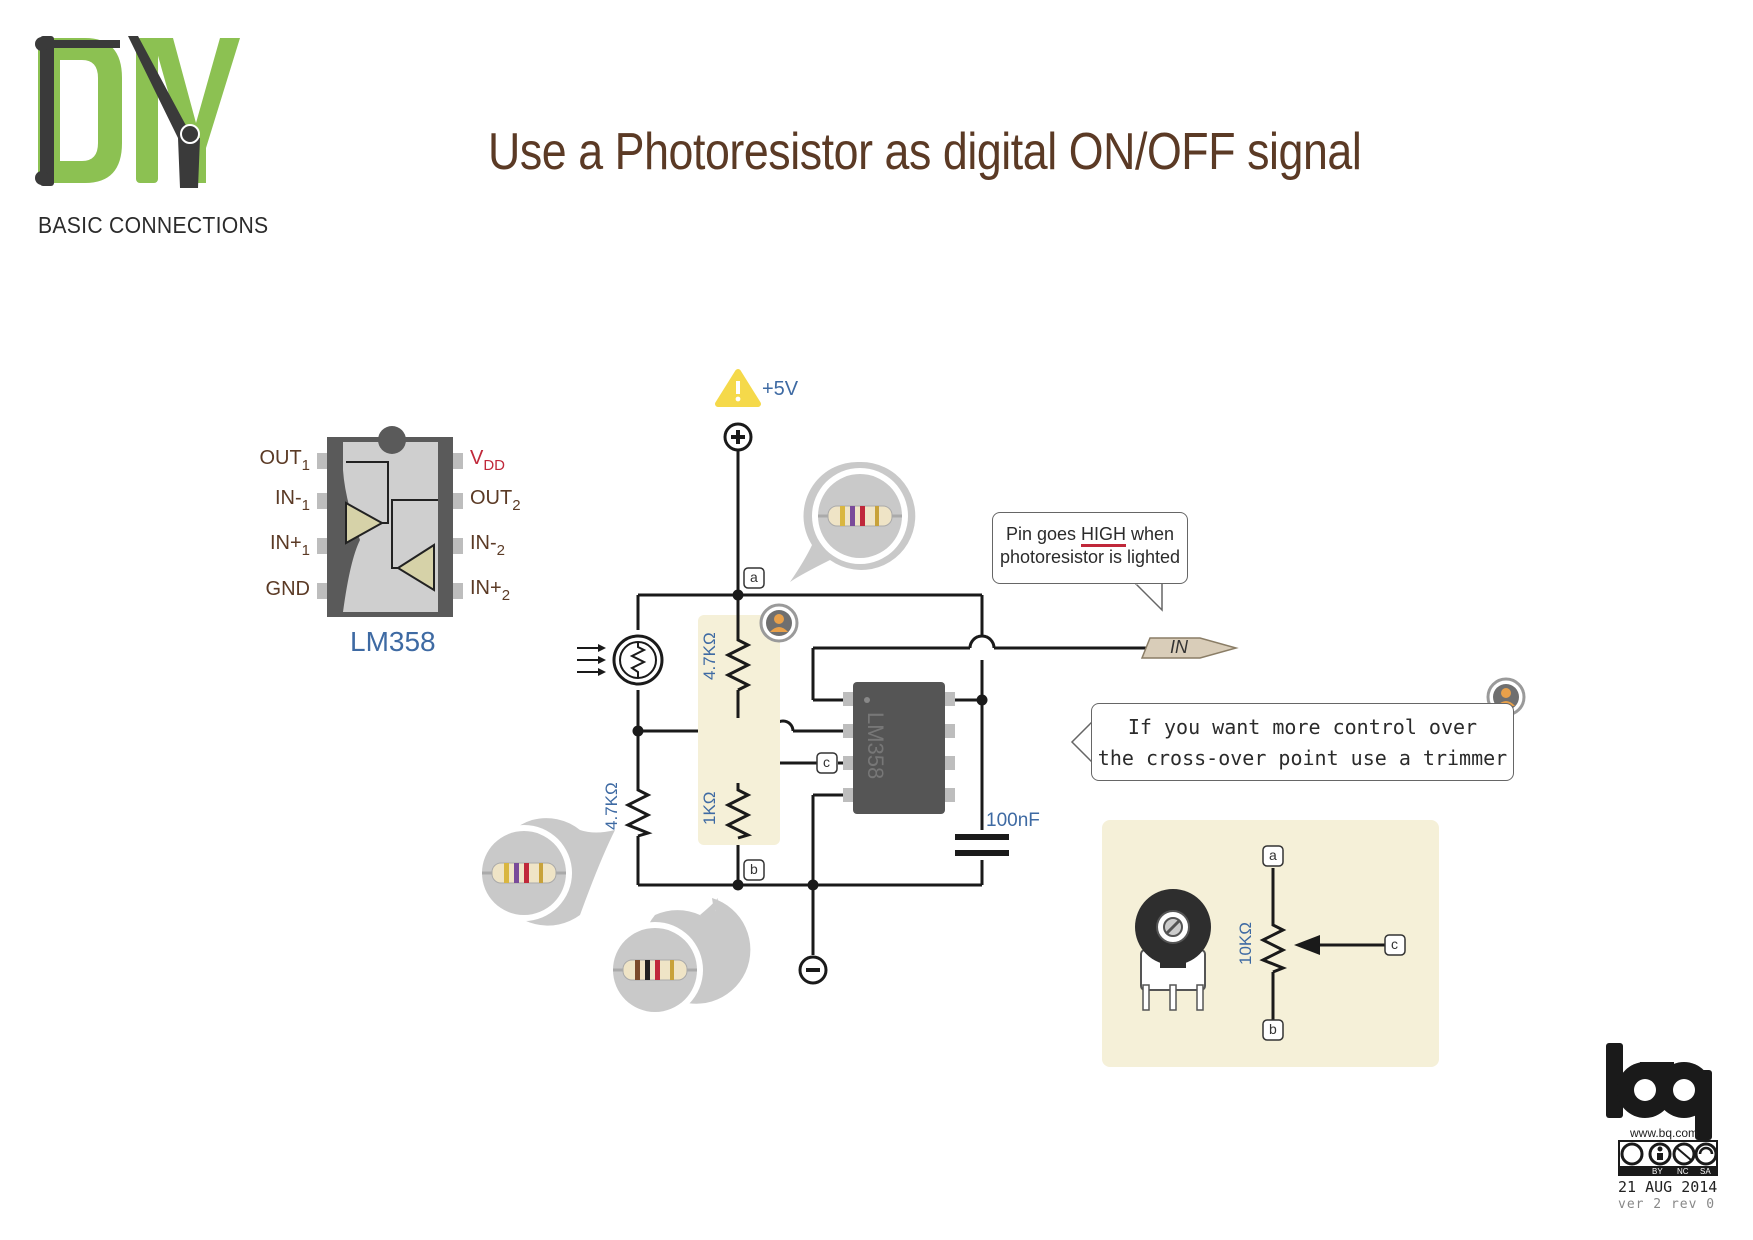 Image resolution: width=1753 pixels, height=1240 pixels. What do you see at coordinates (1302, 758) in the screenshot?
I see `note-line-2: the cross-over point use a trimmer` at bounding box center [1302, 758].